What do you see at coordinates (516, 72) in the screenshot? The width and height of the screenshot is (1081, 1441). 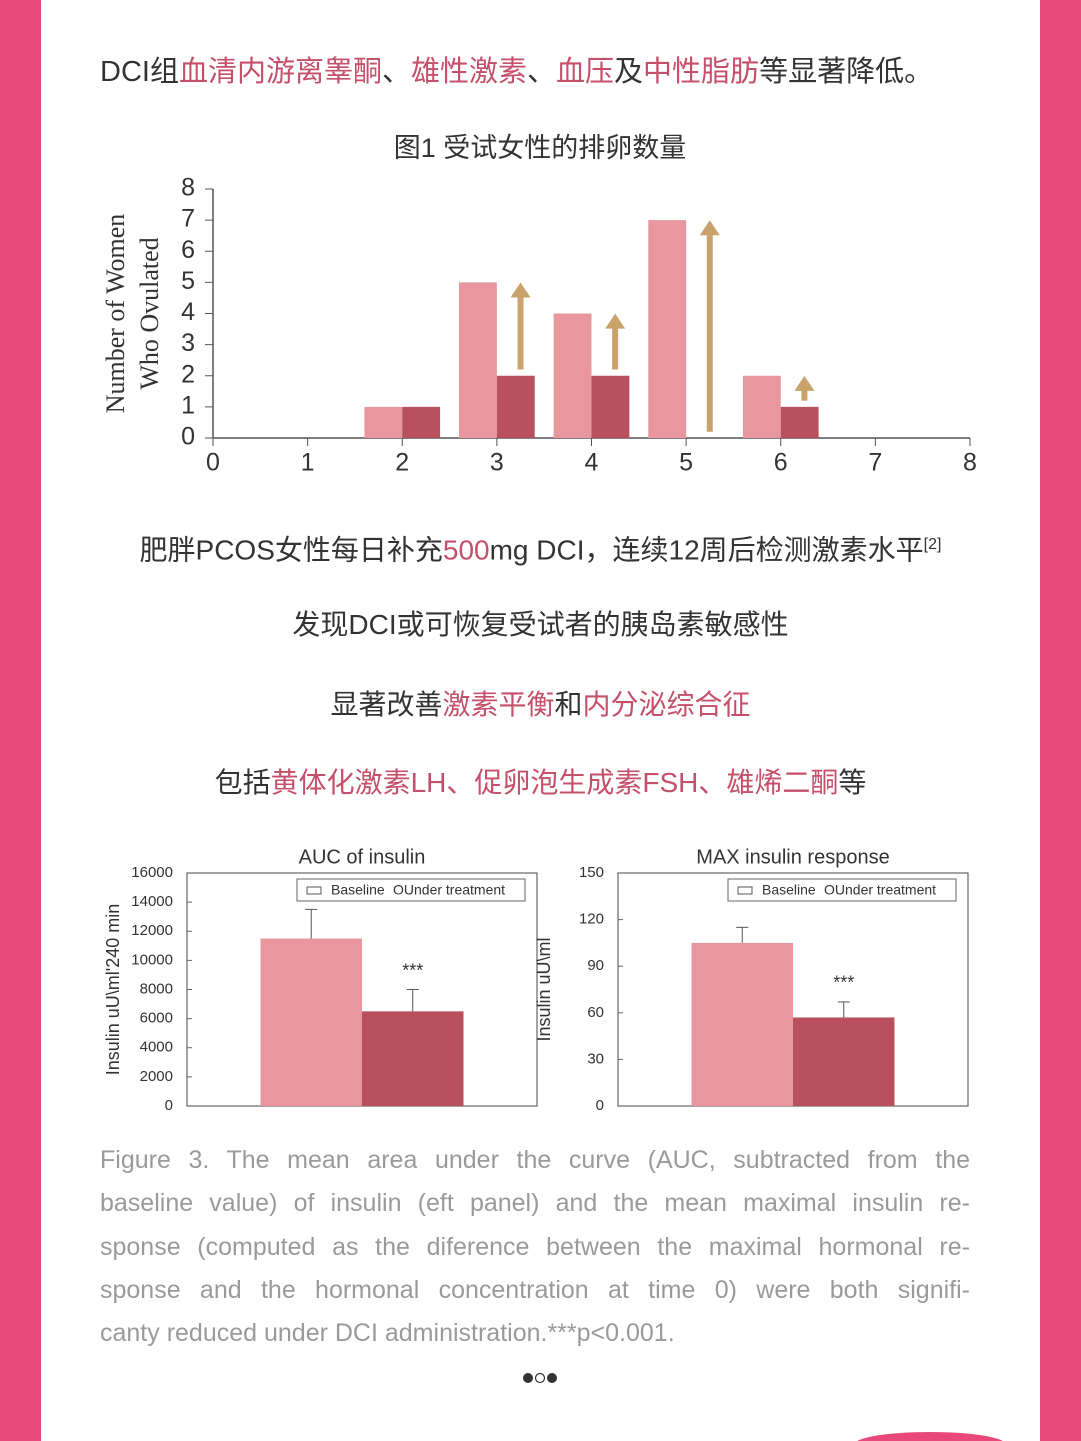 I see `intro-line: DCI组血清内游离睾酮、雄性激素、血压及中性脂肪等显著降低。` at bounding box center [516, 72].